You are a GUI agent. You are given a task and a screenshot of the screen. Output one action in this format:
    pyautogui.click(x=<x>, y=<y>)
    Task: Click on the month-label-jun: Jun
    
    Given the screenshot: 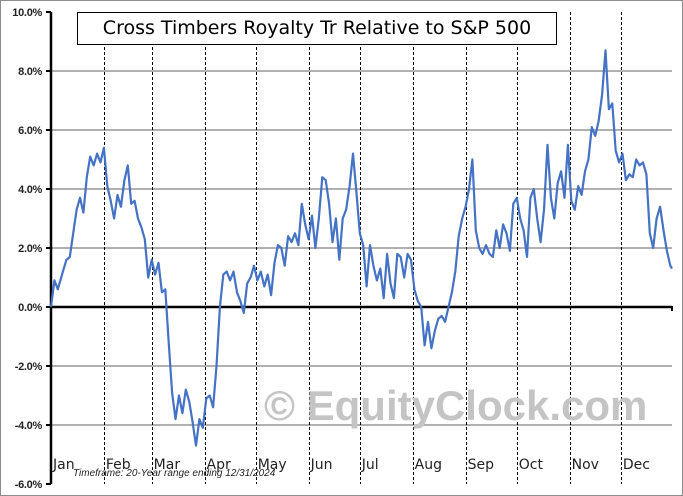 What is the action you would take?
    pyautogui.click(x=321, y=465)
    